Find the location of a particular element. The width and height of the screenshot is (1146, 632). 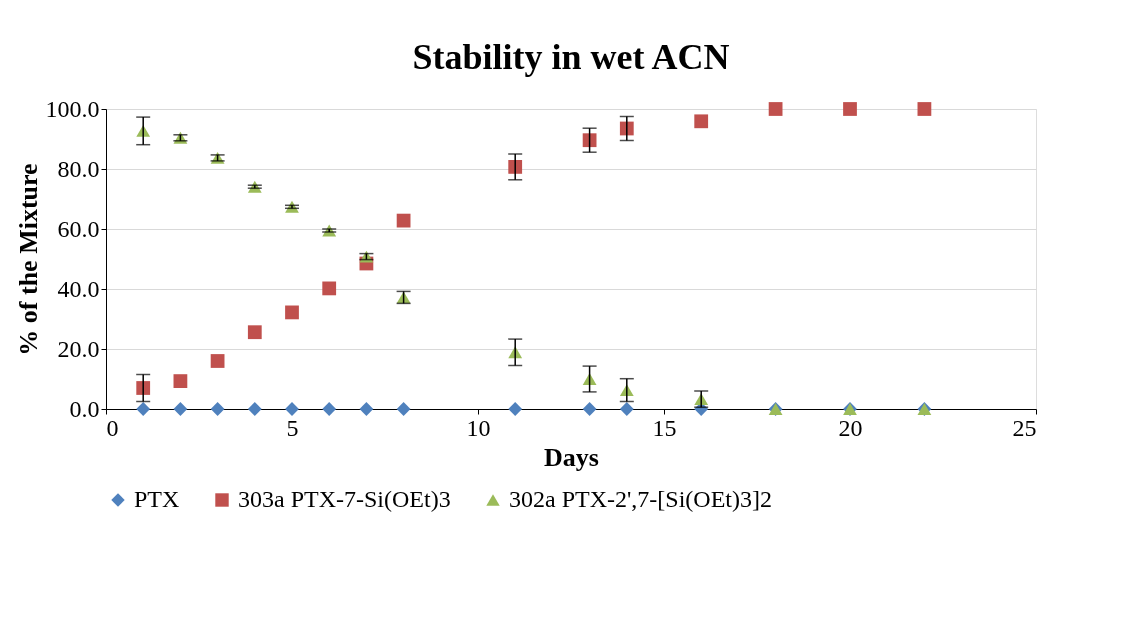

legend-label: 303a PTX-7-Si(OEt)3 is located at coordinates (344, 499).